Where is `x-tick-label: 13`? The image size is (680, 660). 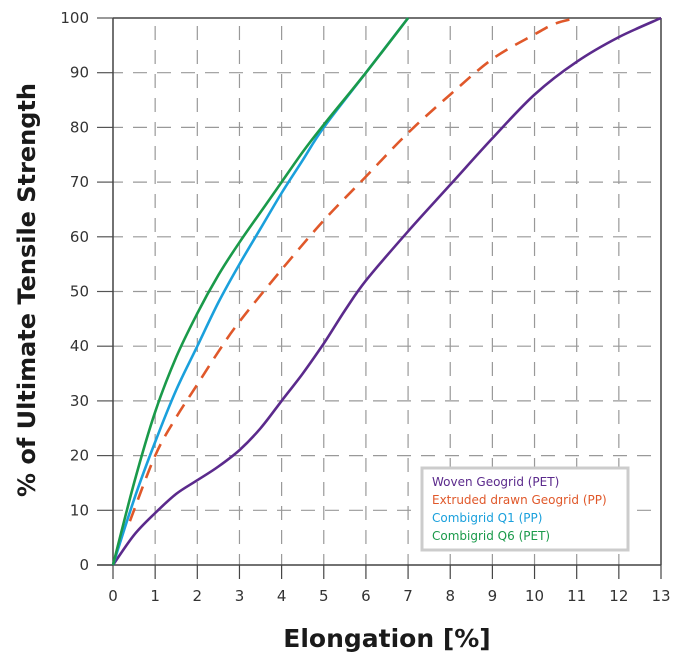
x-tick-label: 13 is located at coordinates (660, 596).